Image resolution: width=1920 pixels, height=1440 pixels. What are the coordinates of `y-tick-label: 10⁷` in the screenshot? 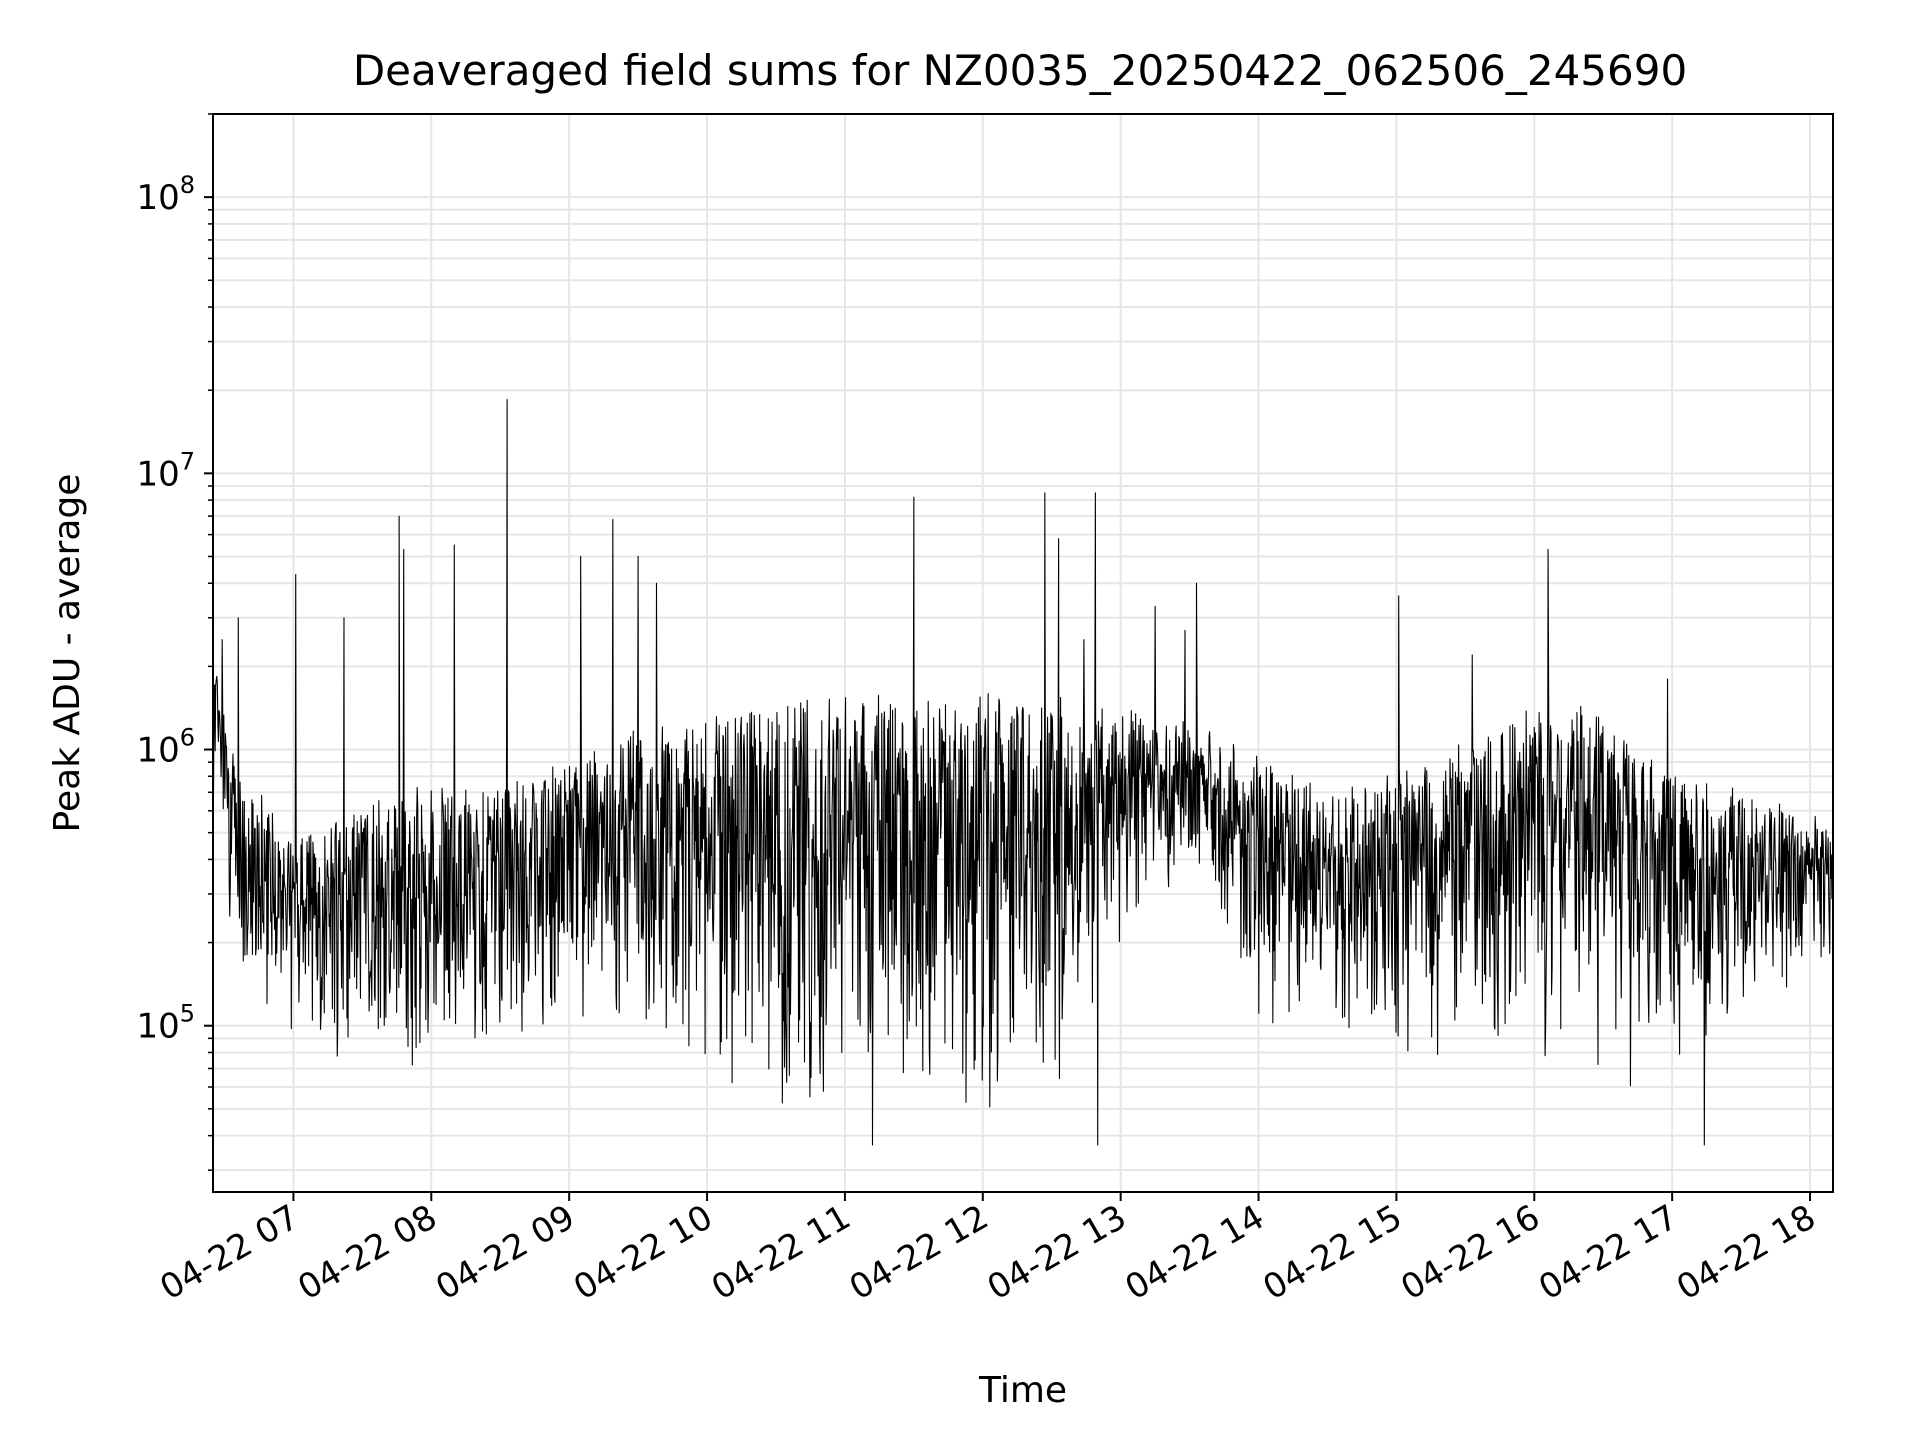 It's located at (165, 470).